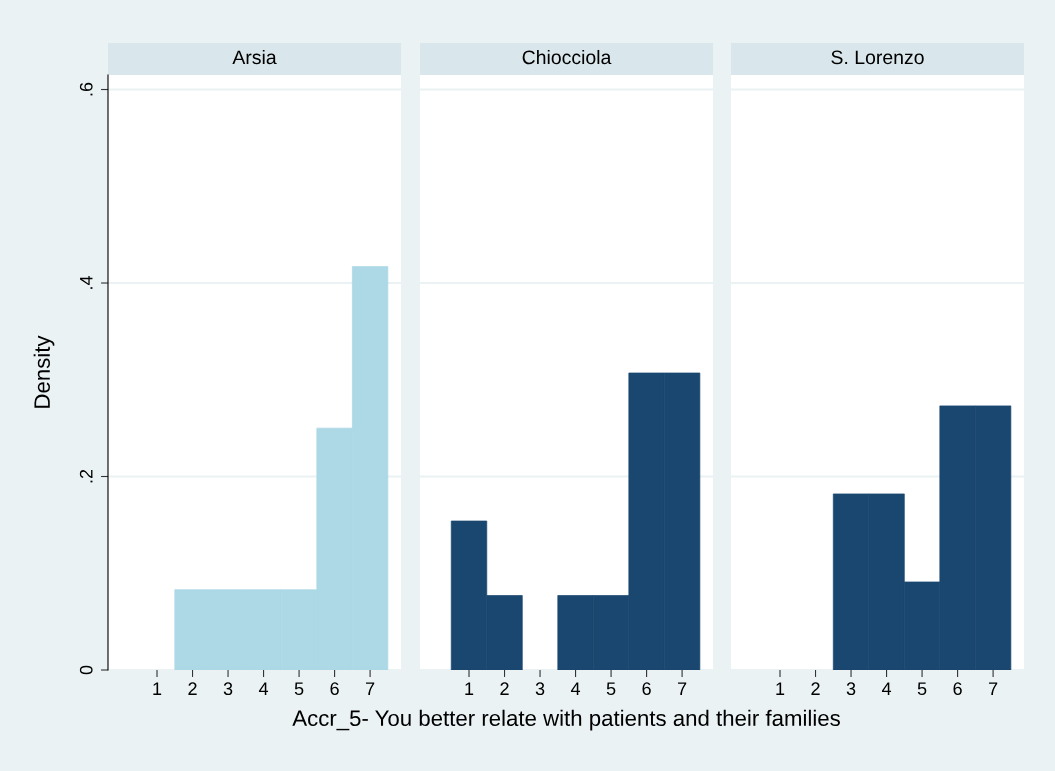 This screenshot has width=1055, height=771. What do you see at coordinates (86, 476) in the screenshot?
I see `y-tick-label: .2` at bounding box center [86, 476].